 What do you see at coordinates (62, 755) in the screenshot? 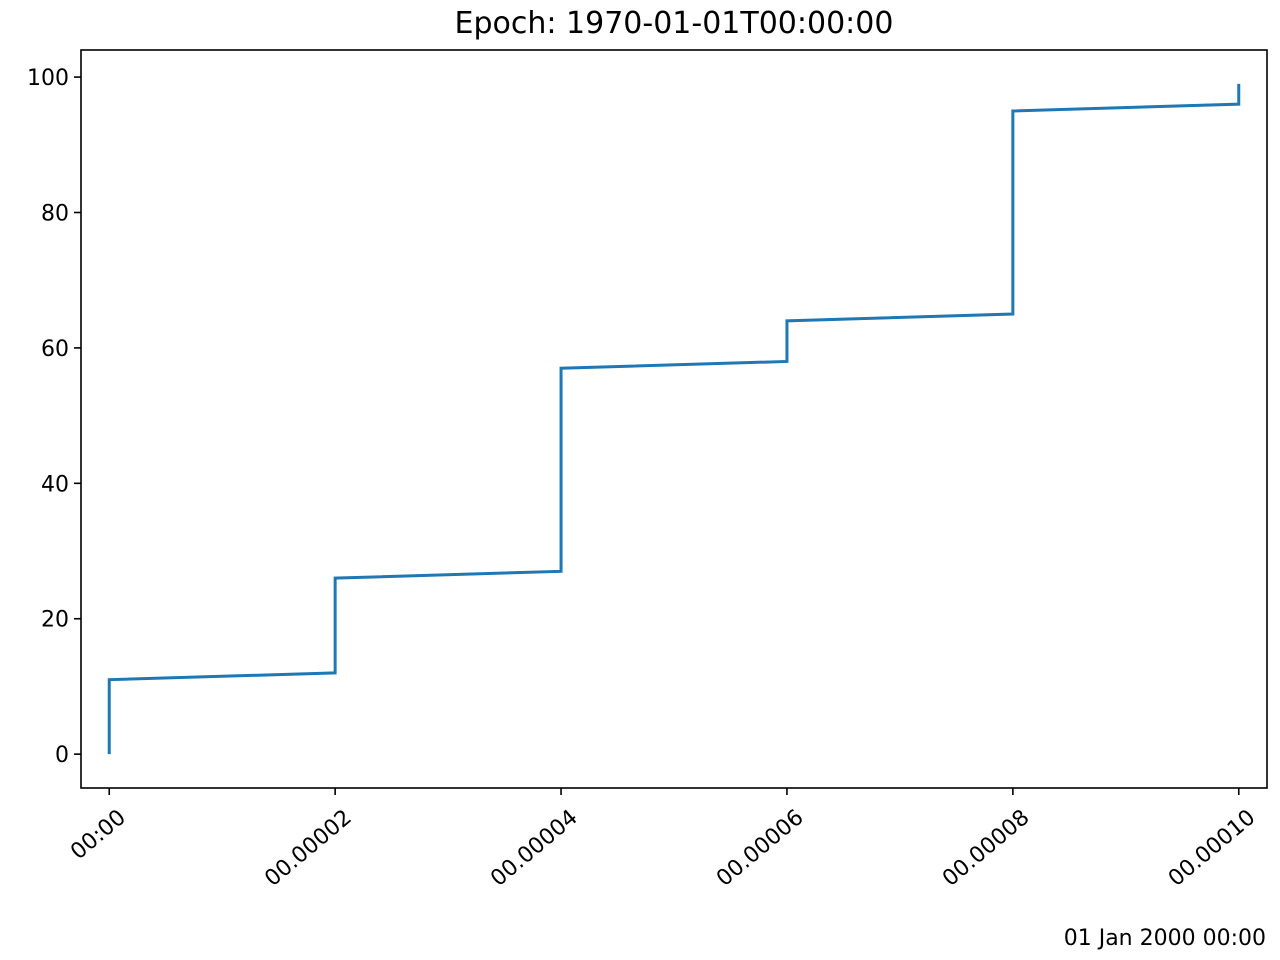
I see `y-tick-label: 0` at bounding box center [62, 755].